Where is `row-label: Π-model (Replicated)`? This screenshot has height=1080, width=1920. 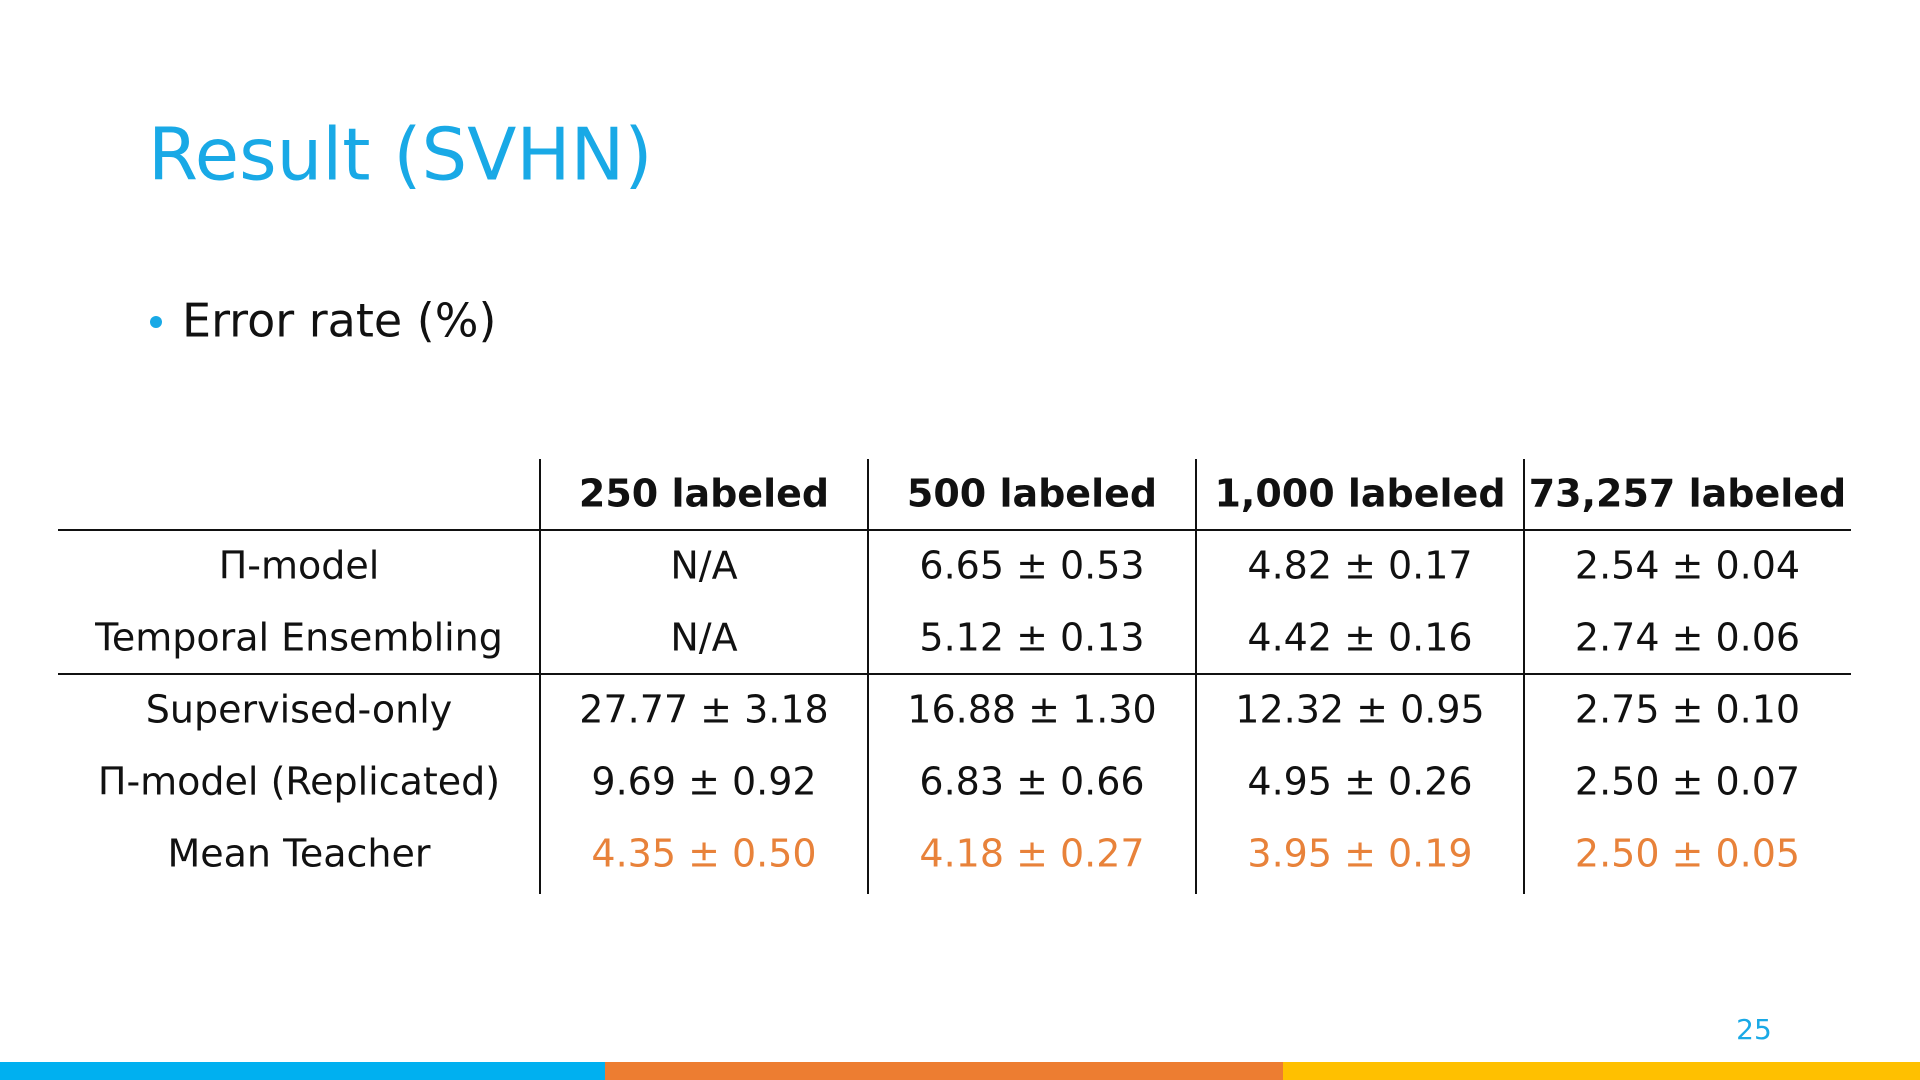
row-label: Π-model (Replicated) is located at coordinates (299, 782).